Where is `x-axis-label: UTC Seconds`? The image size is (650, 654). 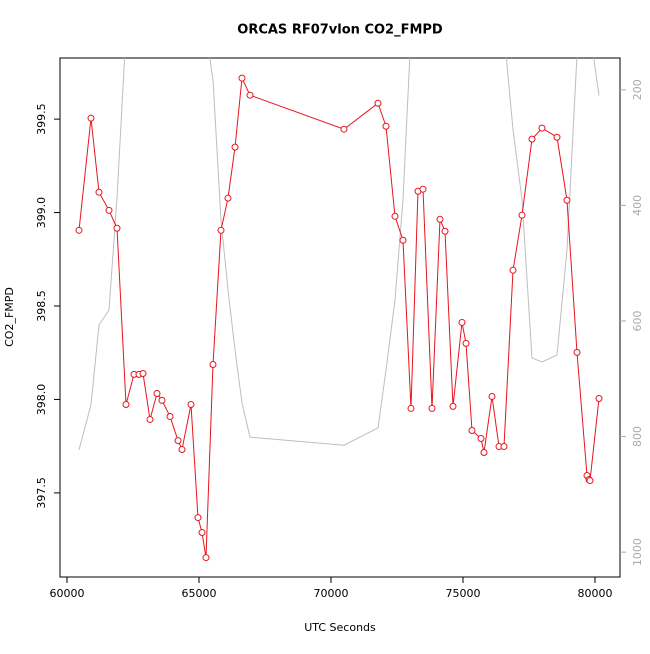 x-axis-label: UTC Seconds is located at coordinates (340, 627).